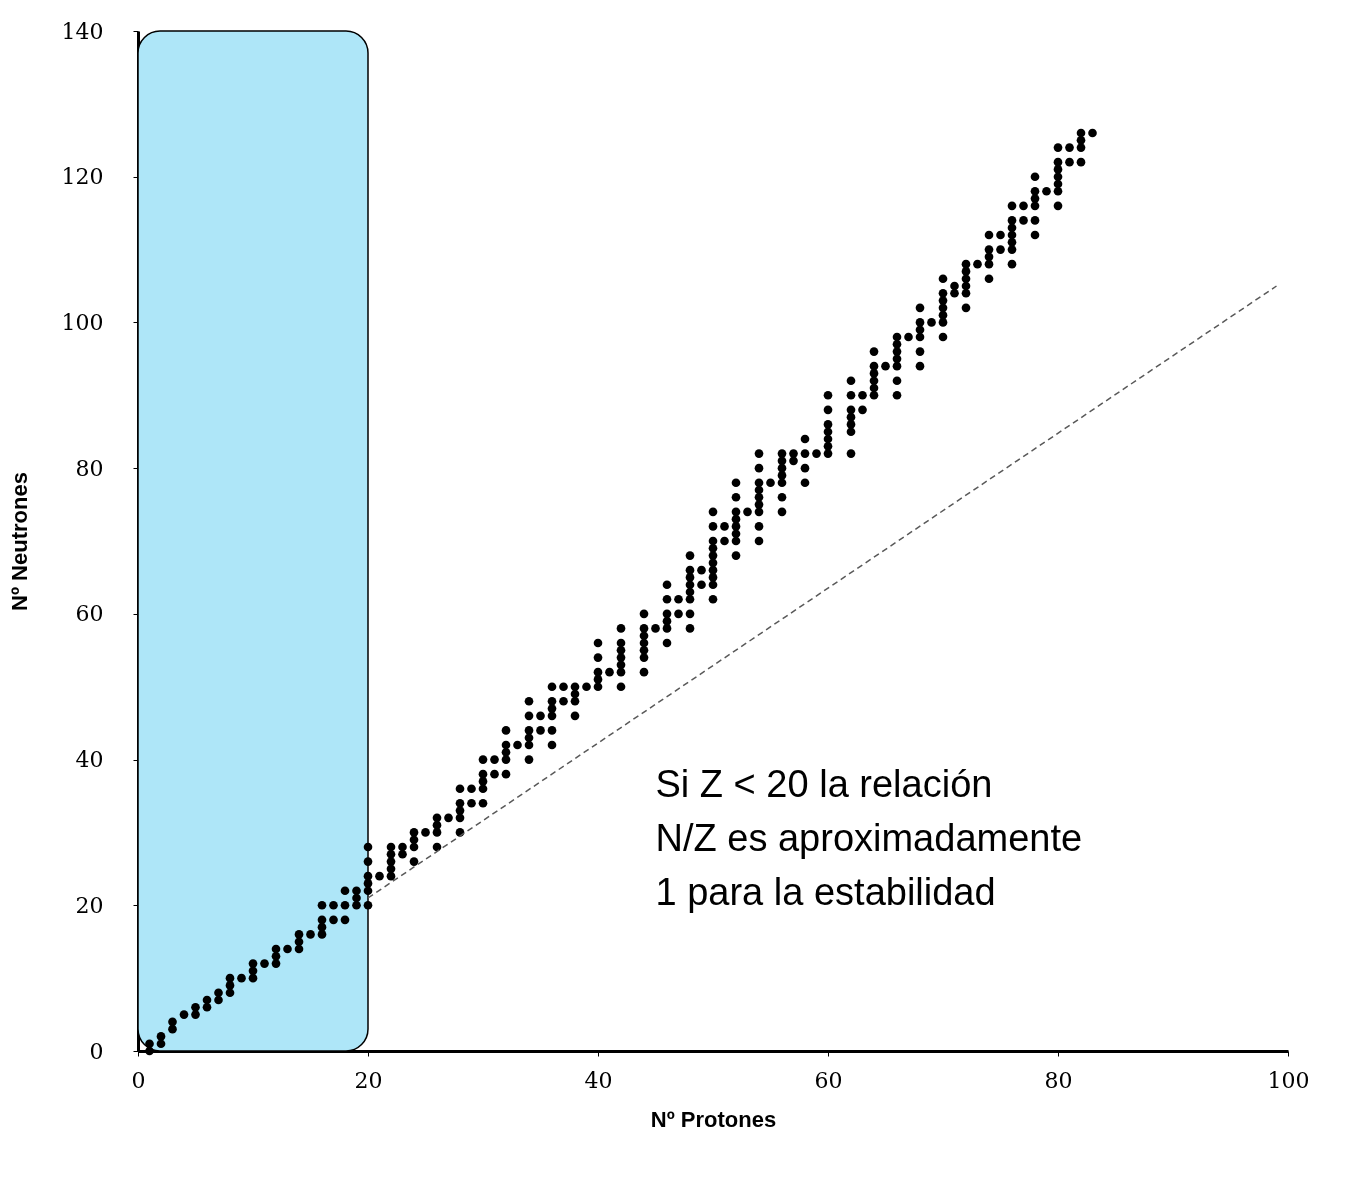  What do you see at coordinates (828, 1080) in the screenshot?
I see `x-tick-label: 60` at bounding box center [828, 1080].